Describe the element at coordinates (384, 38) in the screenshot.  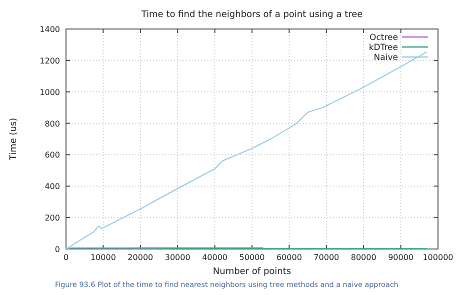
I see `legend-label: Octree` at that location.